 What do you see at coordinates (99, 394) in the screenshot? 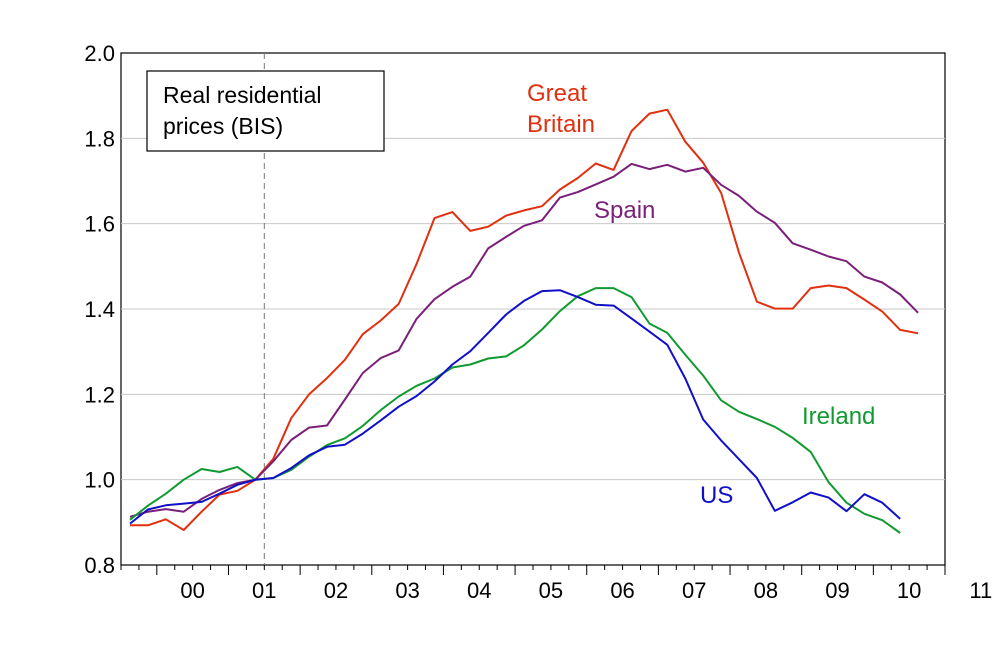
I see `y-tick-label: 1.2` at bounding box center [99, 394].